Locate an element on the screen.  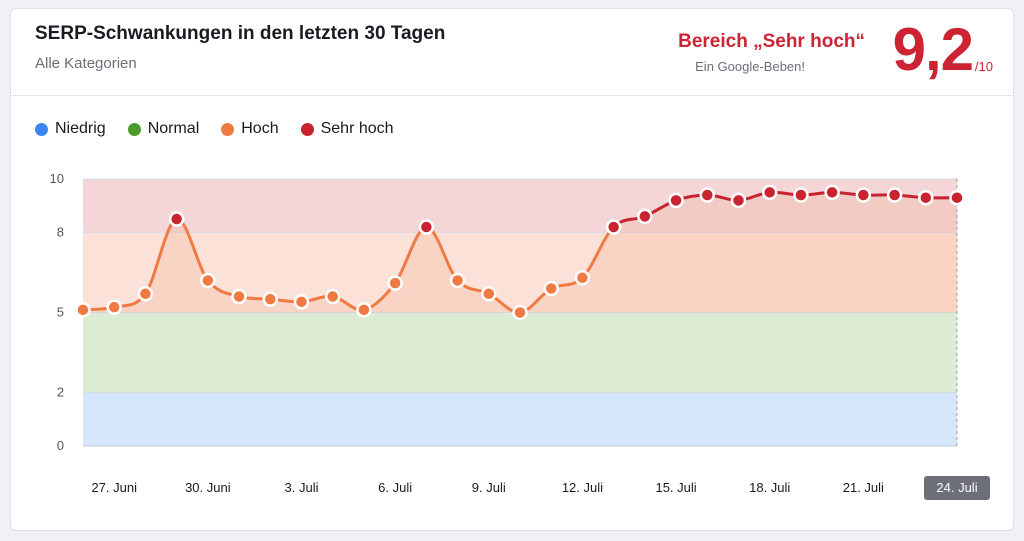
x-tick-label: 15. Juli is located at coordinates (675, 487).